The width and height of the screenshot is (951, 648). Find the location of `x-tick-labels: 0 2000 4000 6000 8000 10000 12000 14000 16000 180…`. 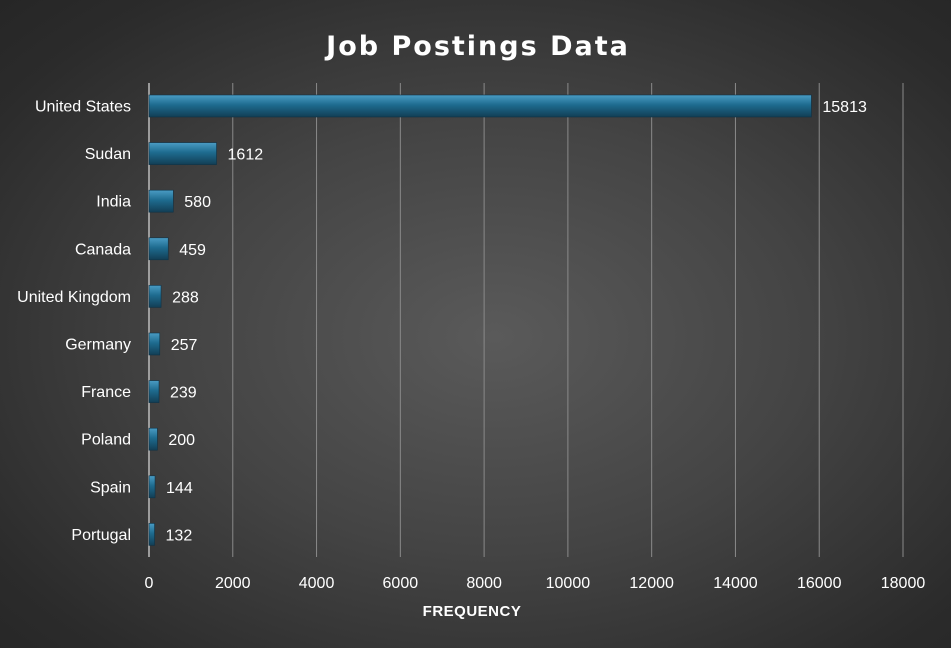

x-tick-labels: 0 2000 4000 6000 8000 10000 12000 14000 16000 180… is located at coordinates (535, 583).